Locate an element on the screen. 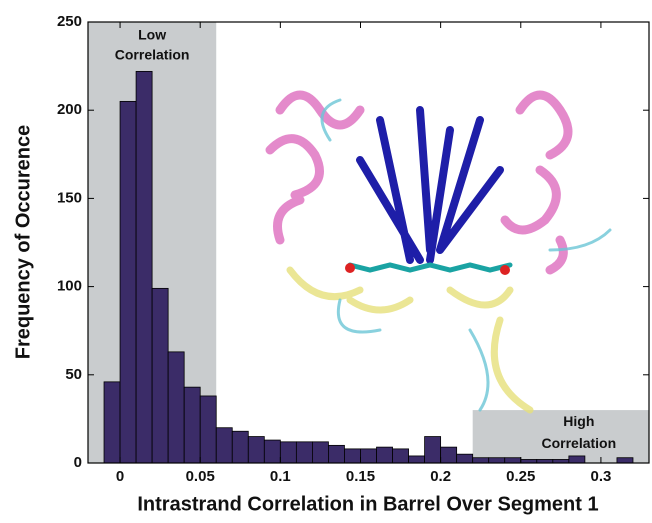  x-tick-label: 0.25 is located at coordinates (520, 476).